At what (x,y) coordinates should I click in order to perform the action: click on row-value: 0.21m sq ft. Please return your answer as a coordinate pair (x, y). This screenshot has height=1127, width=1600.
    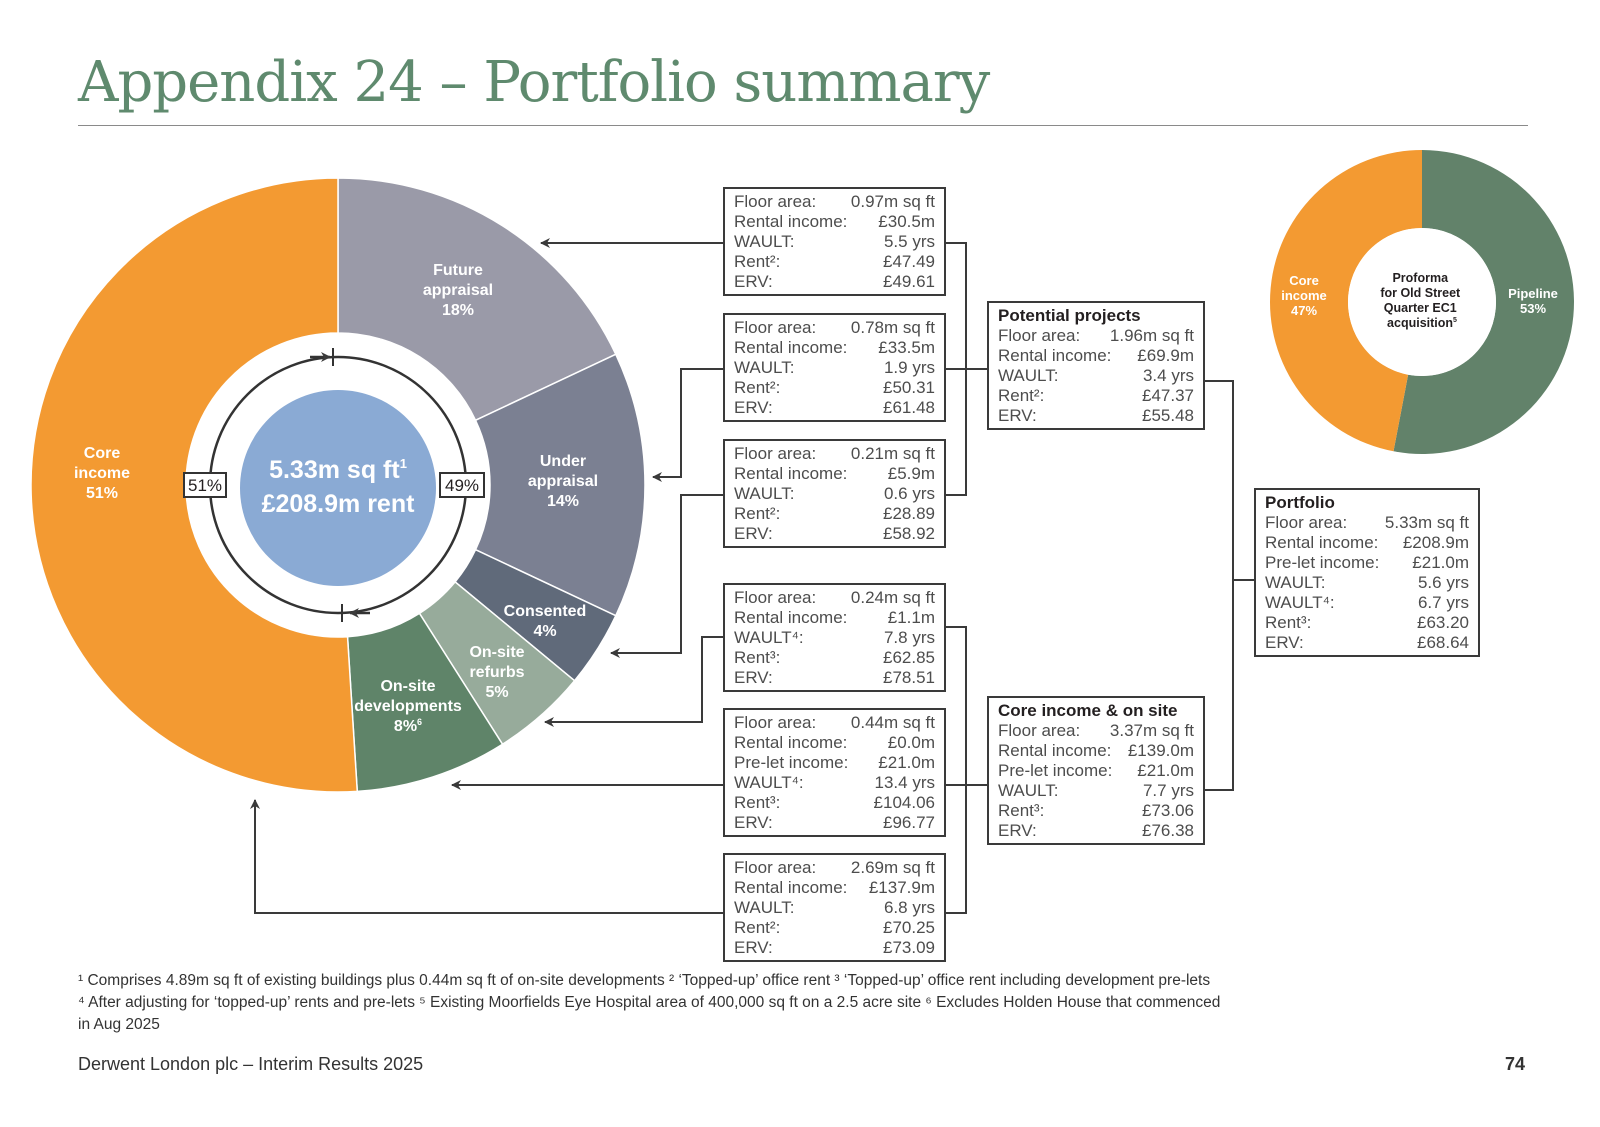
    Looking at the image, I should click on (892, 453).